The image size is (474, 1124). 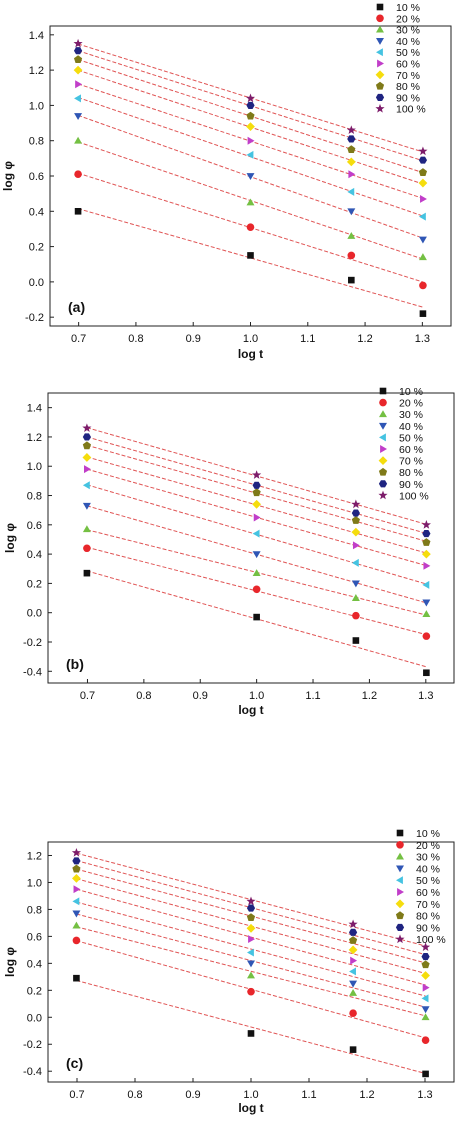 What do you see at coordinates (256, 696) in the screenshot?
I see `x-tick-label: 1.0` at bounding box center [256, 696].